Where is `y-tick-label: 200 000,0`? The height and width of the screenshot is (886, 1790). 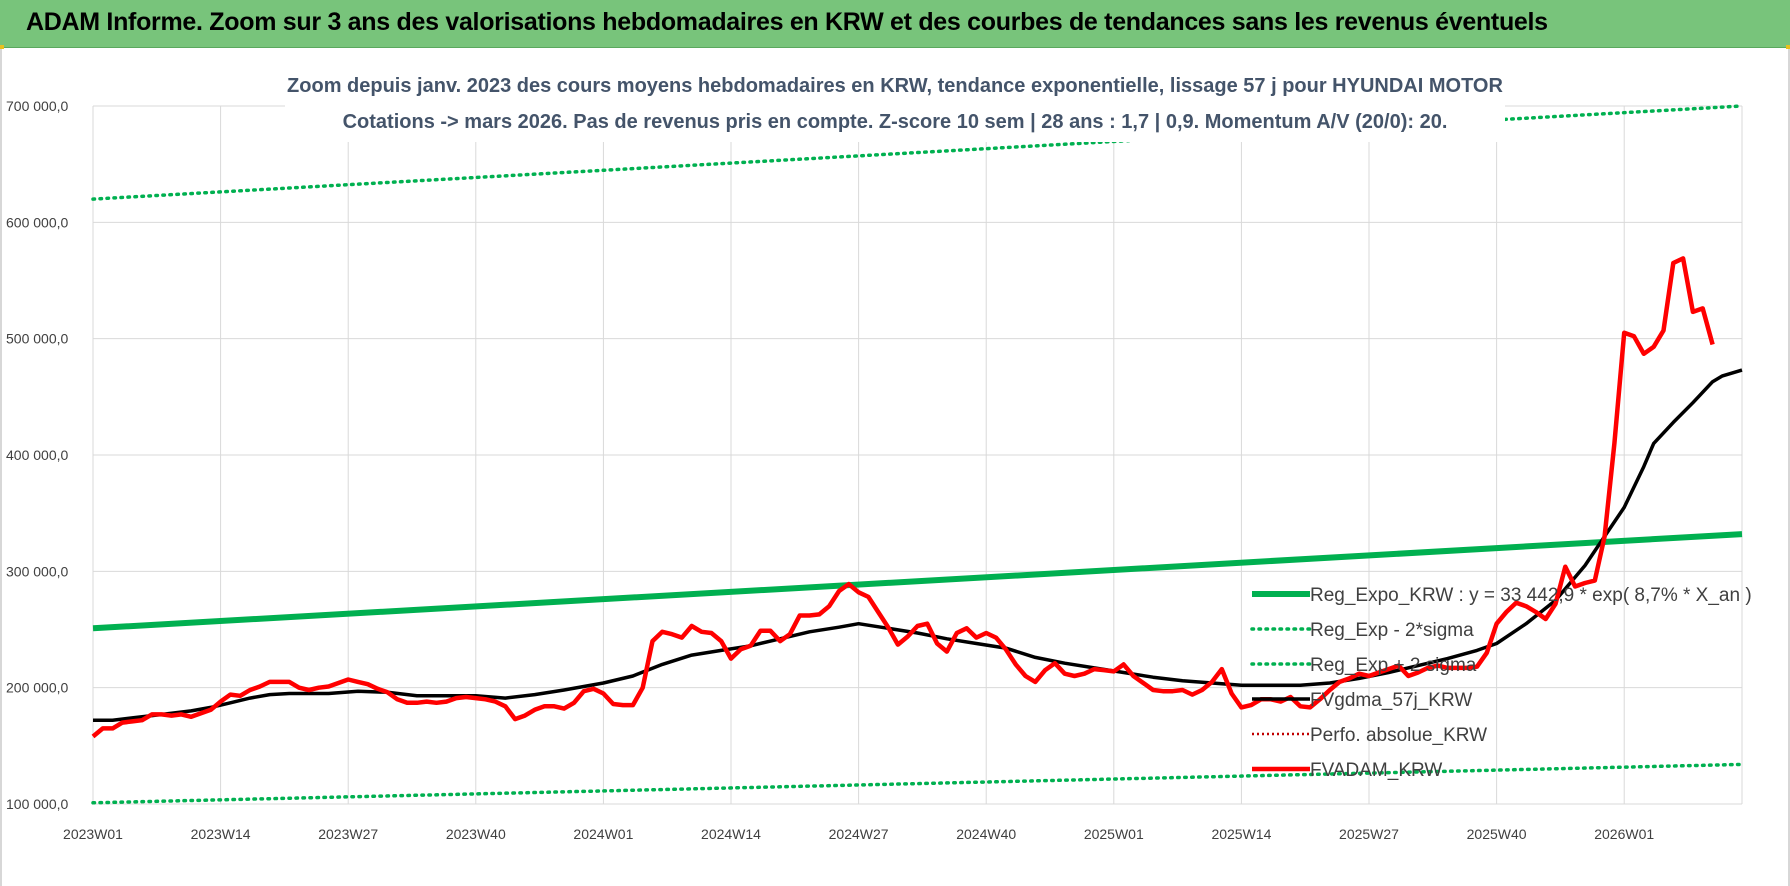 y-tick-label: 200 000,0 is located at coordinates (37, 688).